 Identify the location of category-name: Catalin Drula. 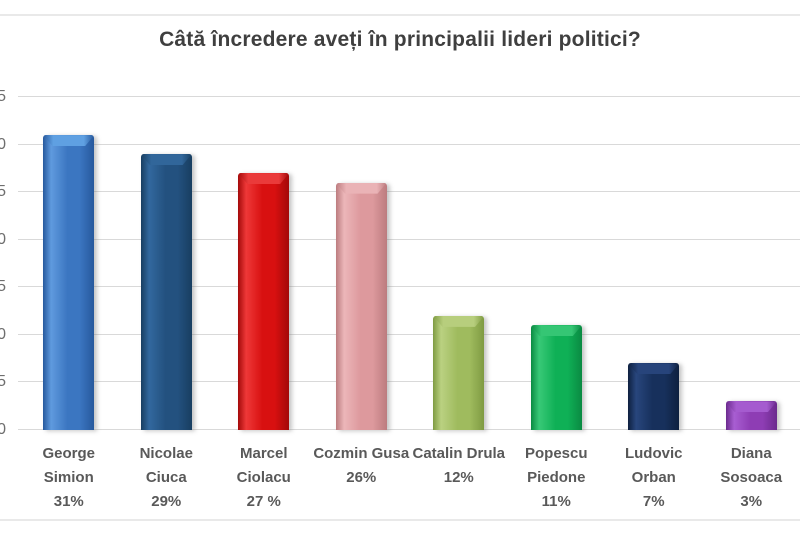
(459, 453).